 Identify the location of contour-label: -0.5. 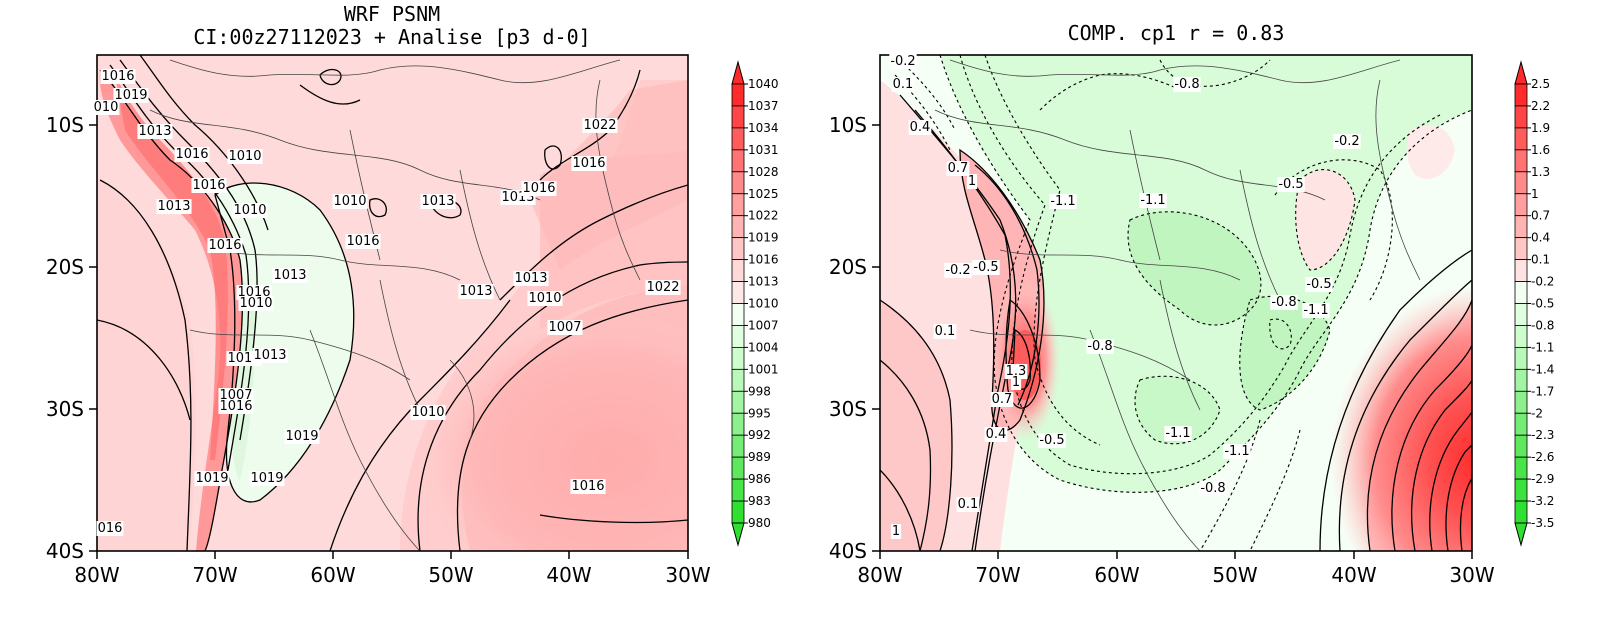
(985, 267).